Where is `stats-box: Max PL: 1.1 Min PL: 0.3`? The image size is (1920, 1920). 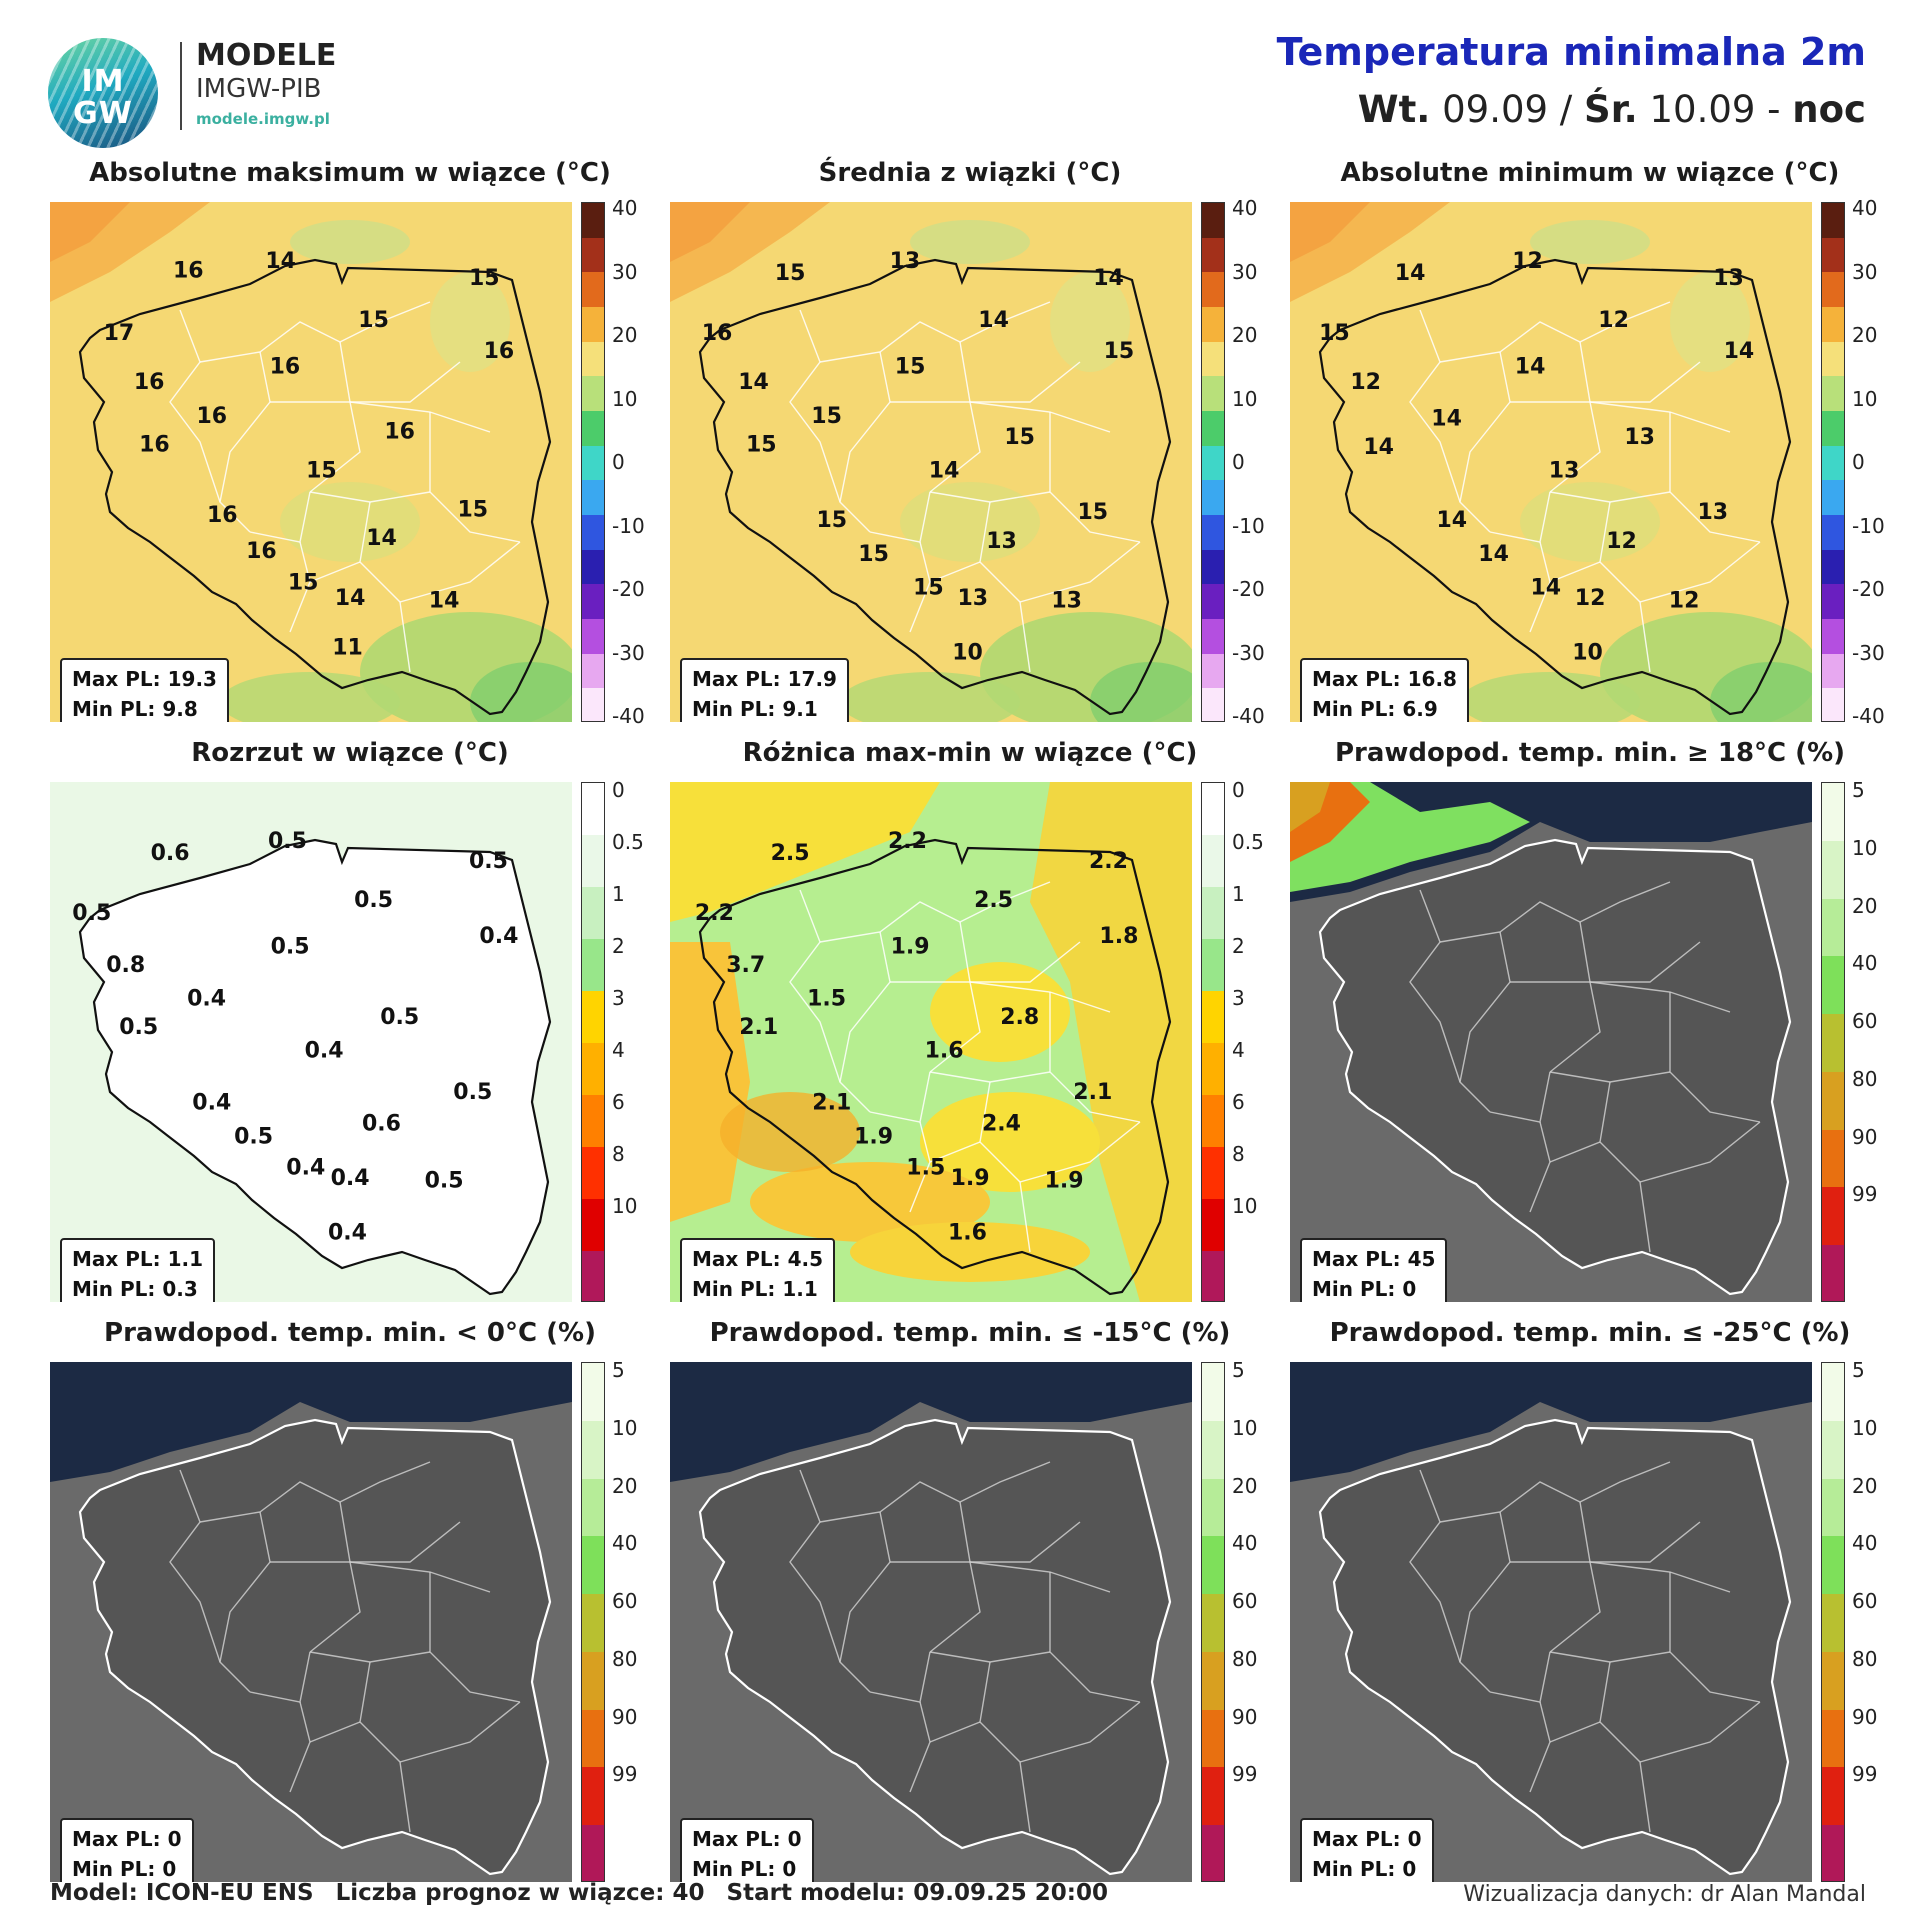
stats-box: Max PL: 1.1 Min PL: 0.3 is located at coordinates (138, 1270).